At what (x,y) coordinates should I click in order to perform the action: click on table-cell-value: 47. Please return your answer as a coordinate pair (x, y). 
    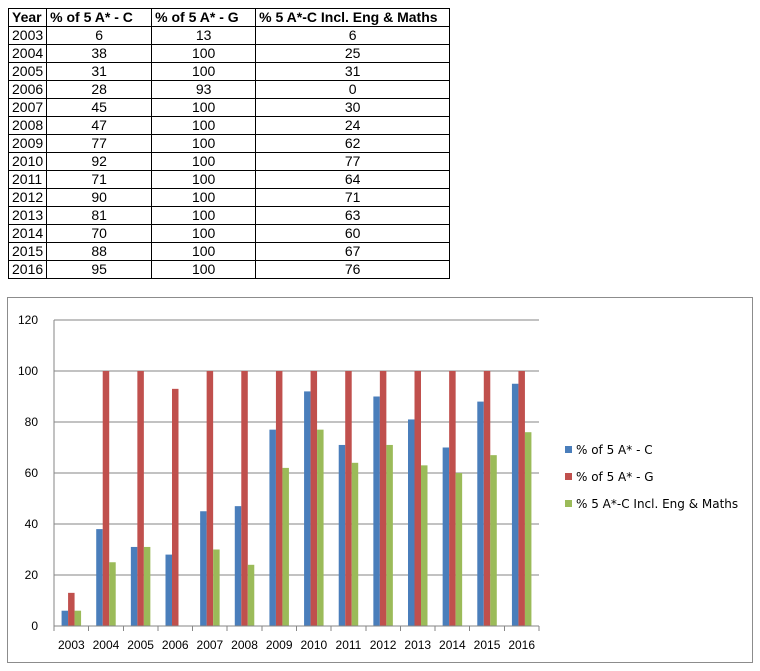
    Looking at the image, I should click on (99, 125).